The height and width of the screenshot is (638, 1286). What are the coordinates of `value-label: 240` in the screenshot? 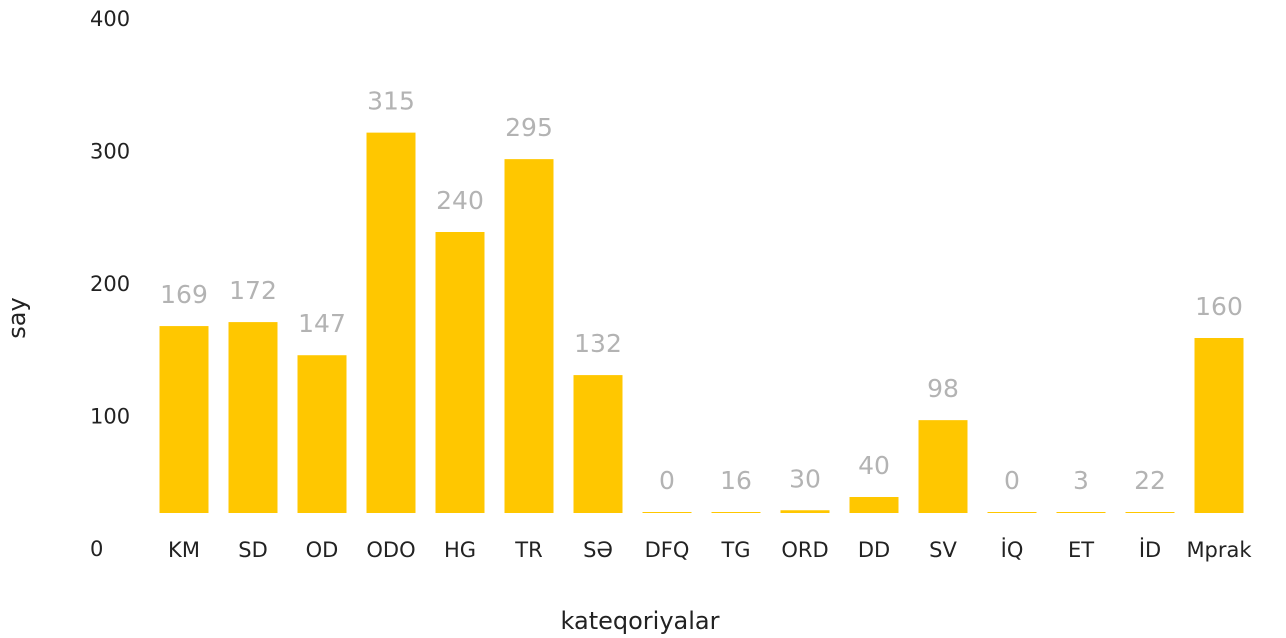 It's located at (460, 200).